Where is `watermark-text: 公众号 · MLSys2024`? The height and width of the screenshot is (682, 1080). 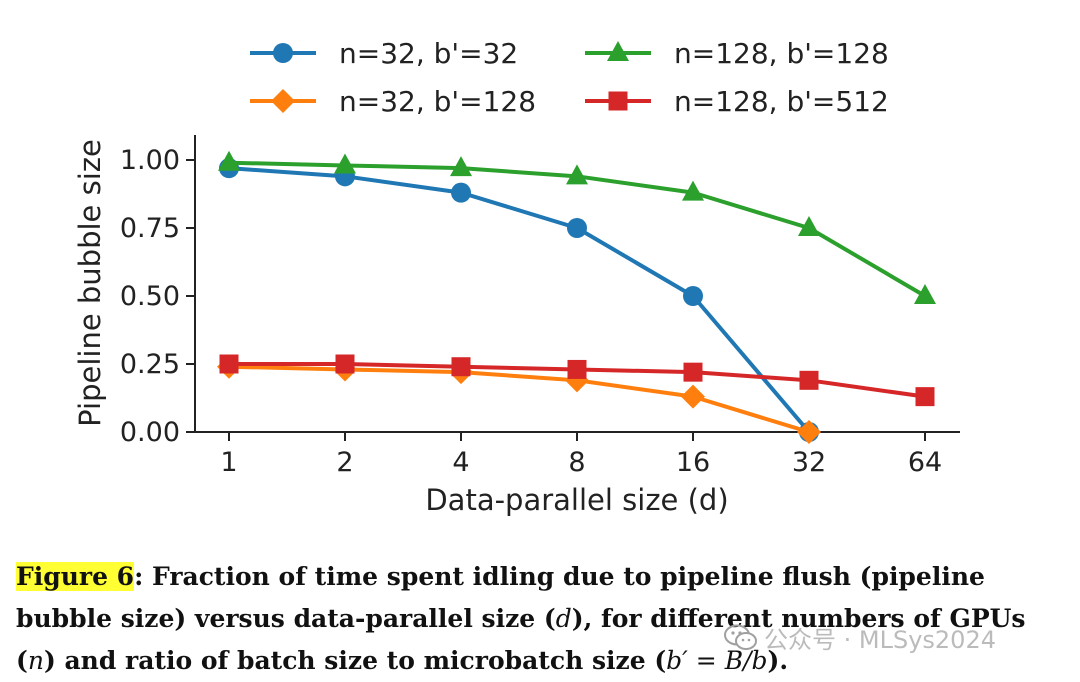 watermark-text: 公众号 · MLSys2024 is located at coordinates (880, 640).